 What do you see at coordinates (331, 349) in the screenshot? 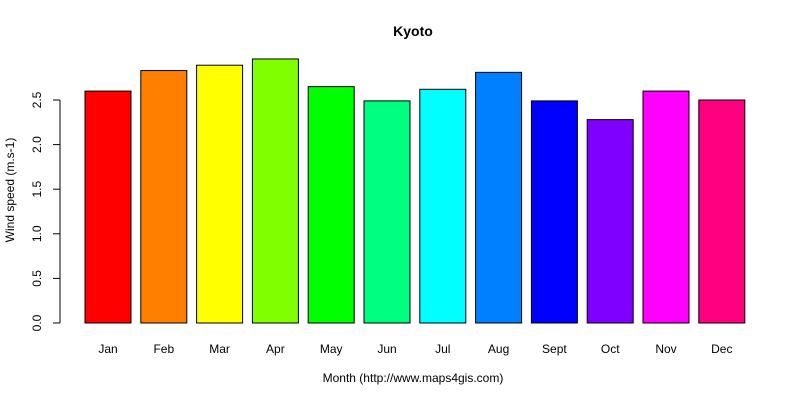
I see `x-tick-label: May` at bounding box center [331, 349].